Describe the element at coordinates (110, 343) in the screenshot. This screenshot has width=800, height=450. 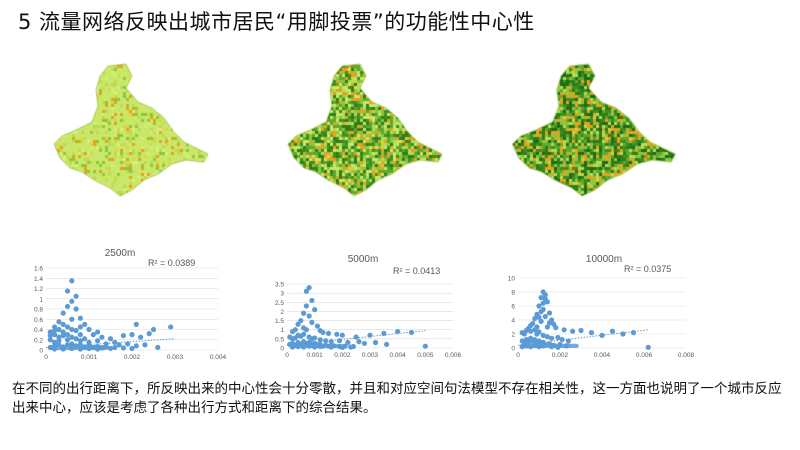
I see `trendline` at that location.